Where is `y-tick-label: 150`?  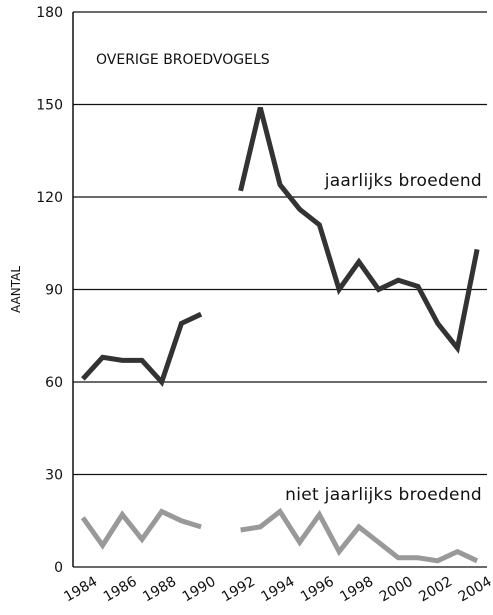 y-tick-label: 150 is located at coordinates (49, 106).